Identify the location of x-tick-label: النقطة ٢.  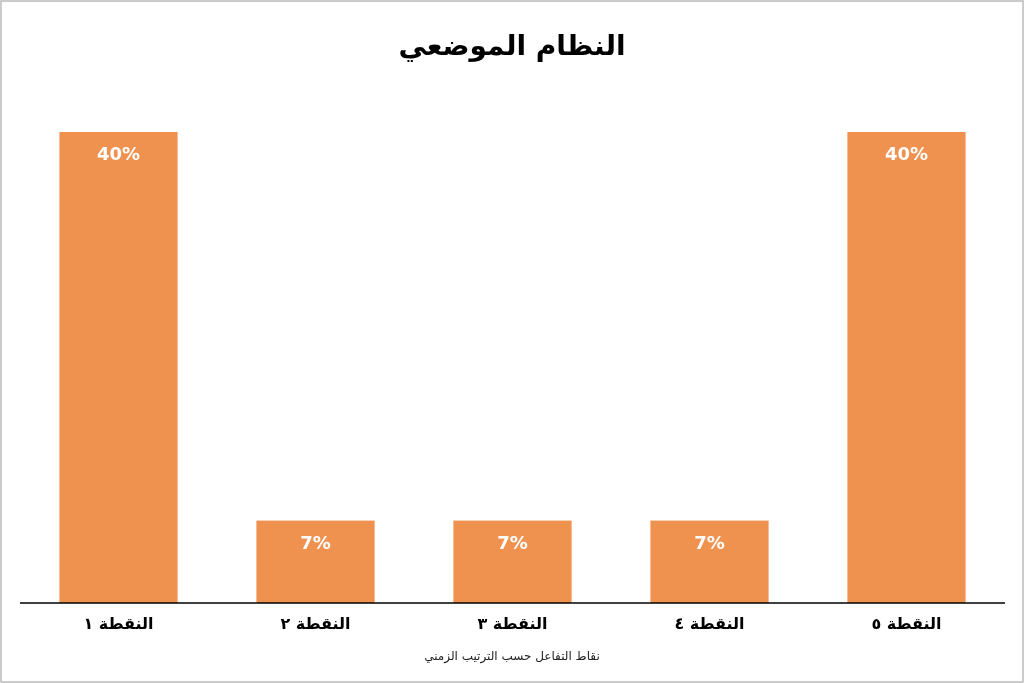
(315, 623).